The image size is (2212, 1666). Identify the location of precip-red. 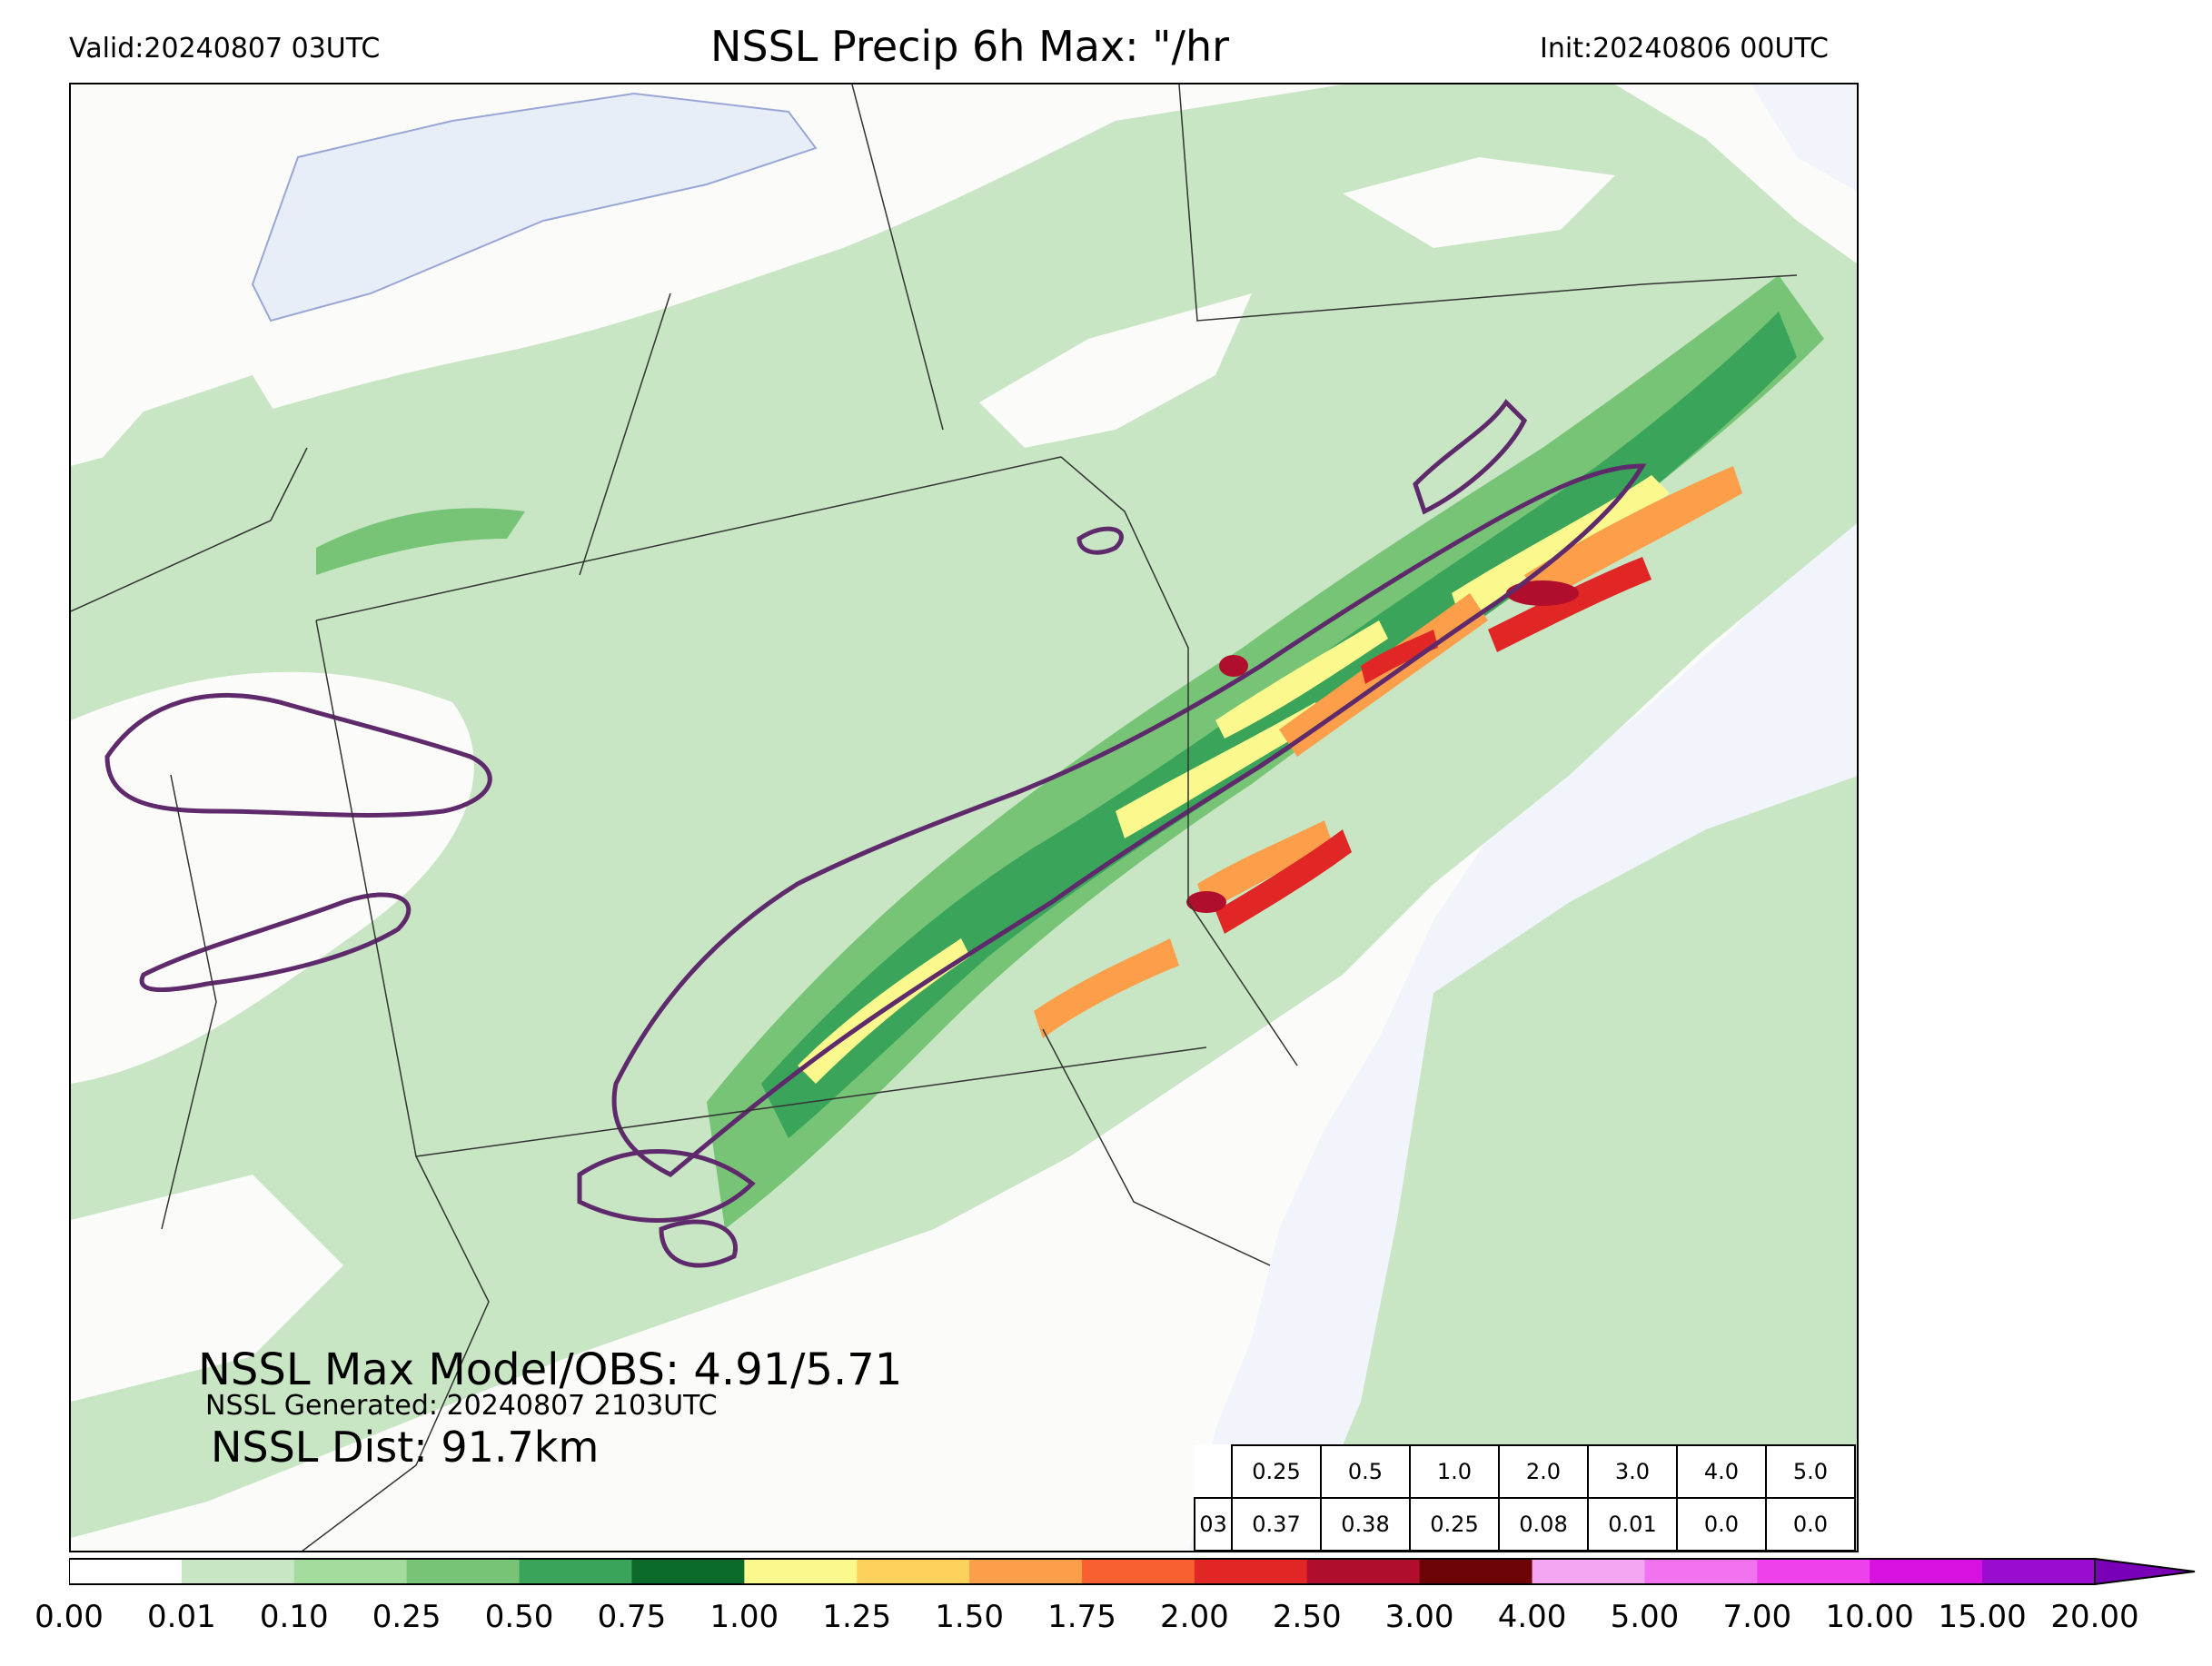
(1433, 745).